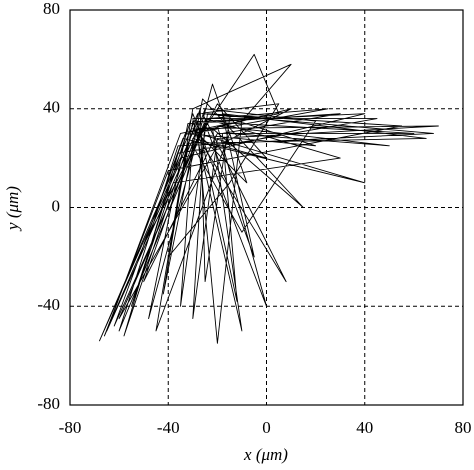  I want to click on y-tick-label: 80, so click(51, 9).